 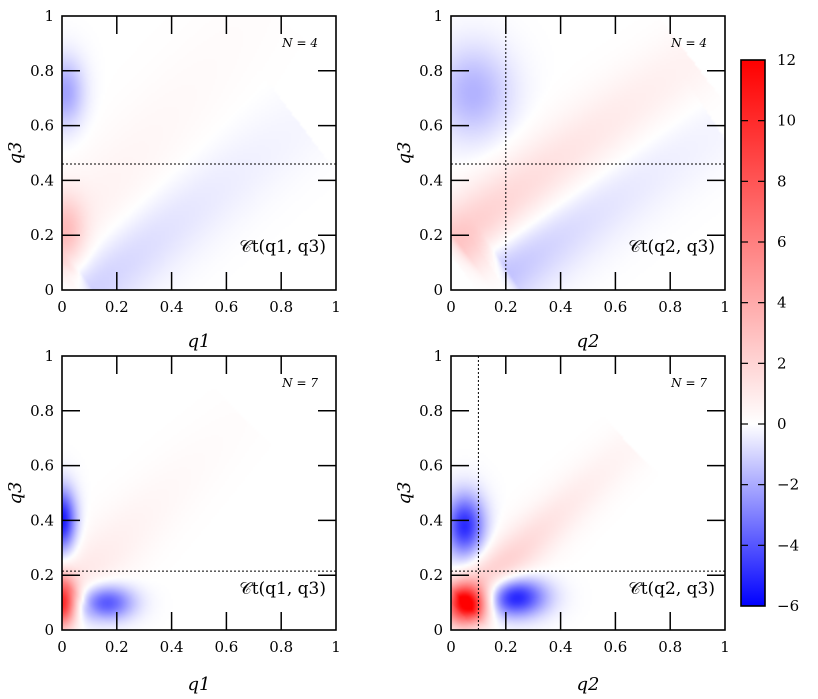 What do you see at coordinates (788, 485) in the screenshot?
I see `colorbar-tick-label: −2` at bounding box center [788, 485].